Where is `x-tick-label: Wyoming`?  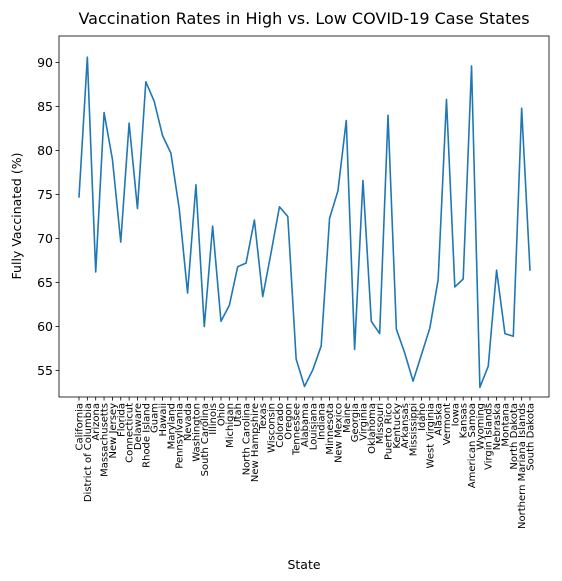 x-tick-label: Wyoming is located at coordinates (480, 426).